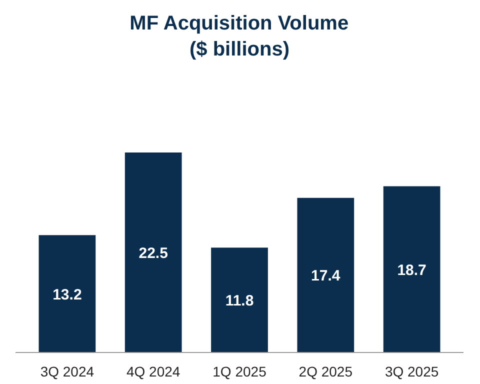 The height and width of the screenshot is (384, 480). I want to click on x-tick-label: 1Q 2025, so click(239, 372).